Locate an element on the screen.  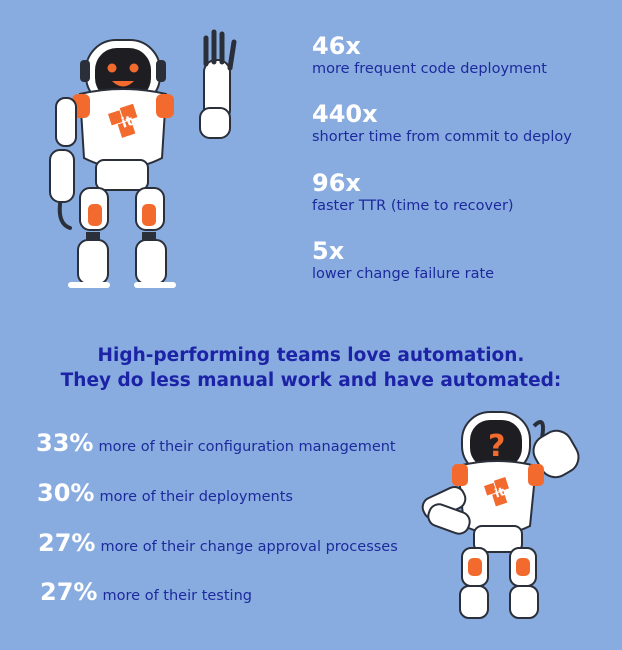
stat-value: 46x is located at coordinates (336, 46).